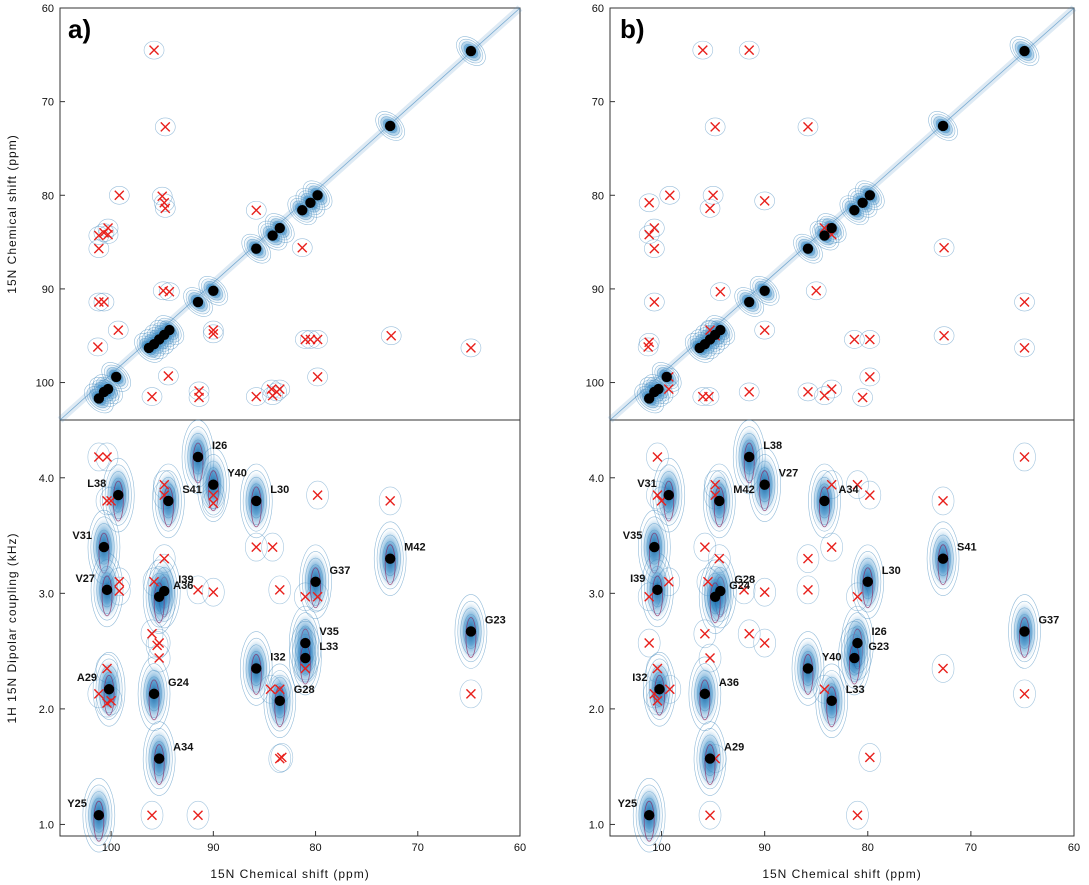 The width and height of the screenshot is (1089, 885). Describe the element at coordinates (87, 678) in the screenshot. I see `peak-label: A29` at that location.